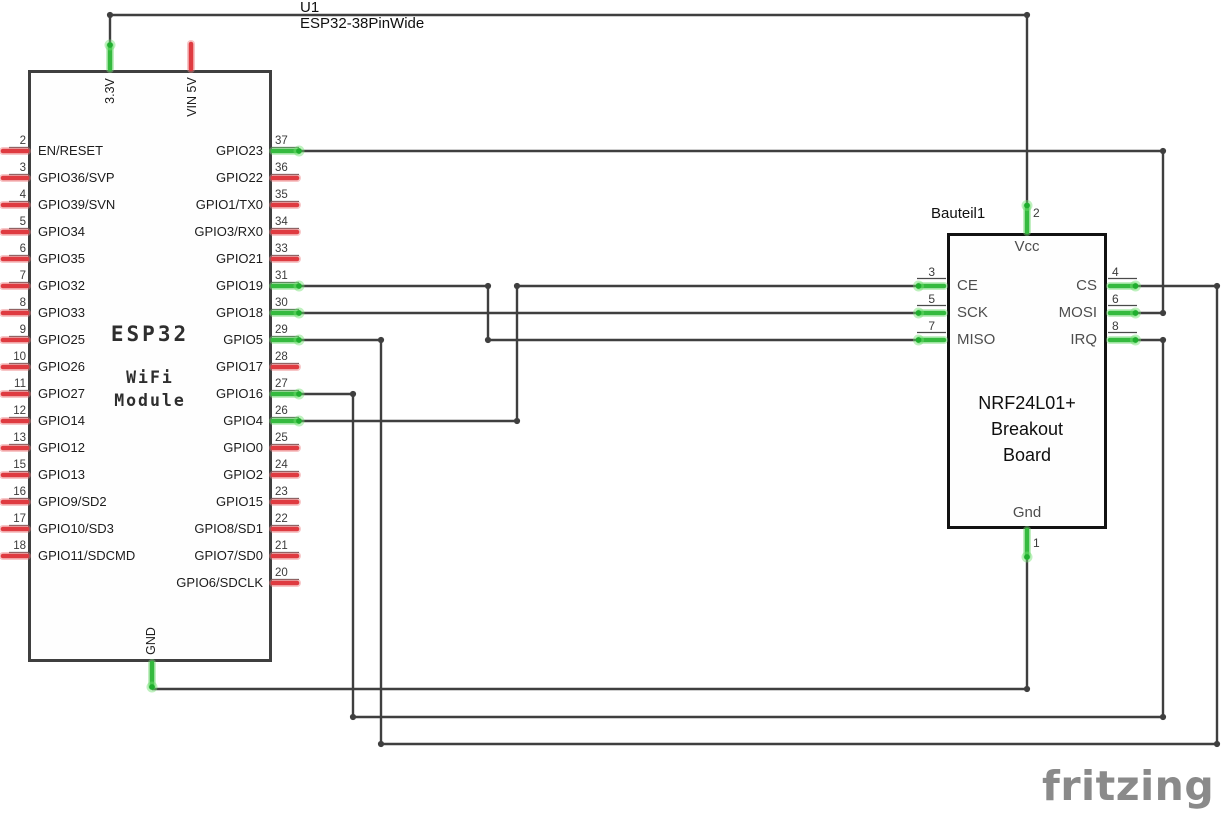  Describe the element at coordinates (1135, 340) in the screenshot. I see `nrf24-pin-irq-tip` at that location.